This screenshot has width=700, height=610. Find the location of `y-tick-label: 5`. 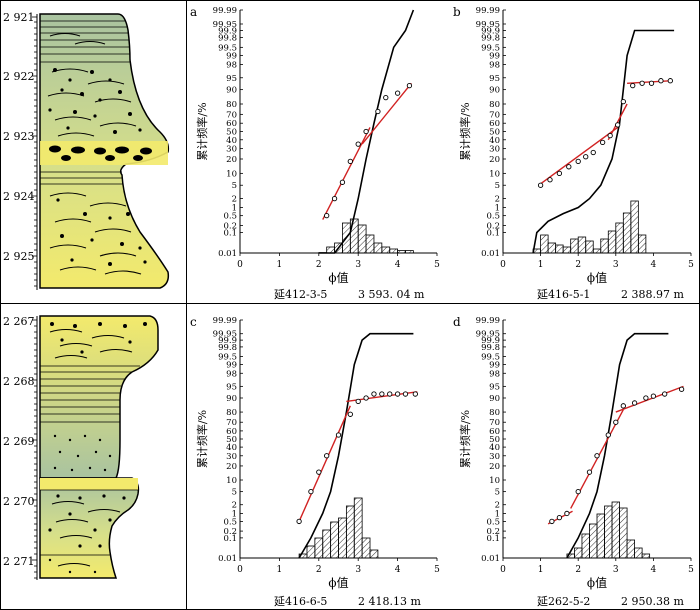

y-tick-label: 5 is located at coordinates (497, 493).